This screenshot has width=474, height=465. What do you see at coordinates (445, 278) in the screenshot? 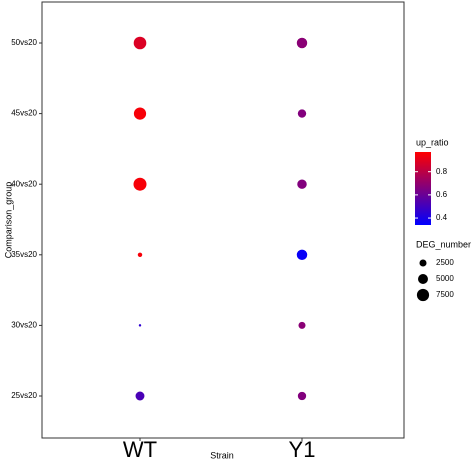
I see `size-legend-label: 5000` at bounding box center [445, 278].